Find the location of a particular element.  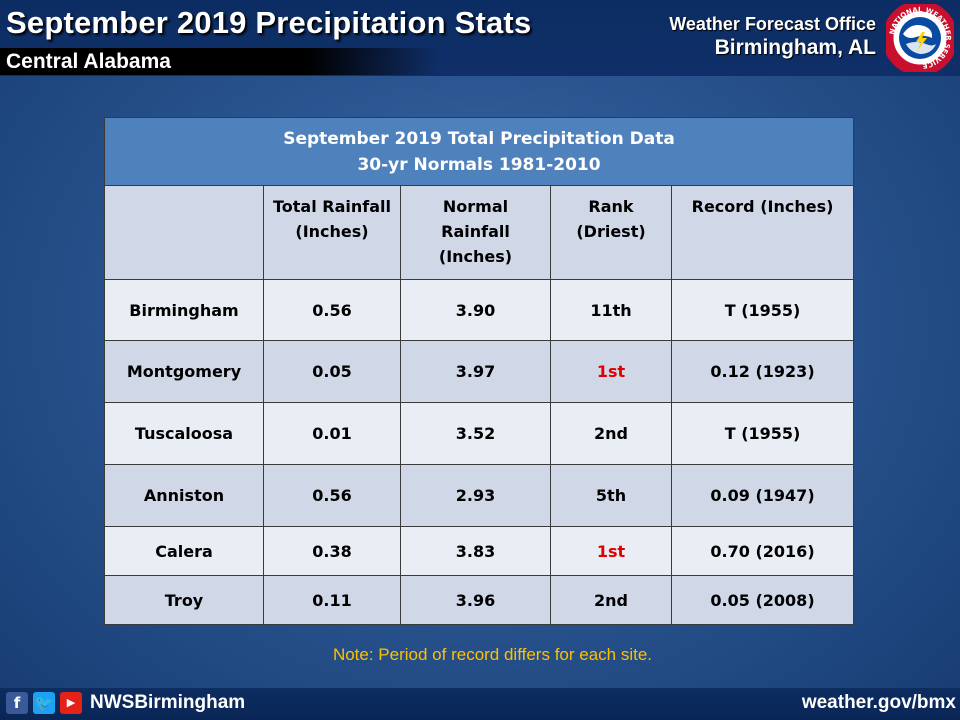

cell-rank: 5th is located at coordinates (611, 495).